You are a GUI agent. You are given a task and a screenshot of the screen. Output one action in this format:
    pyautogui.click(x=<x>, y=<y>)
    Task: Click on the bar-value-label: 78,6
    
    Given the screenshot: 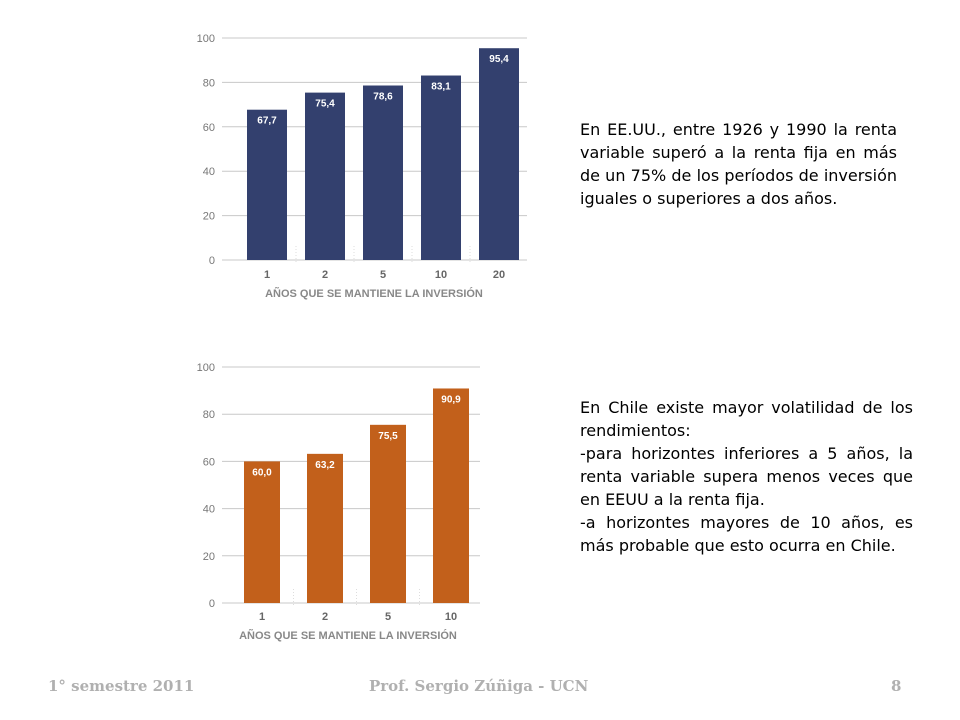 What is the action you would take?
    pyautogui.click(x=383, y=97)
    